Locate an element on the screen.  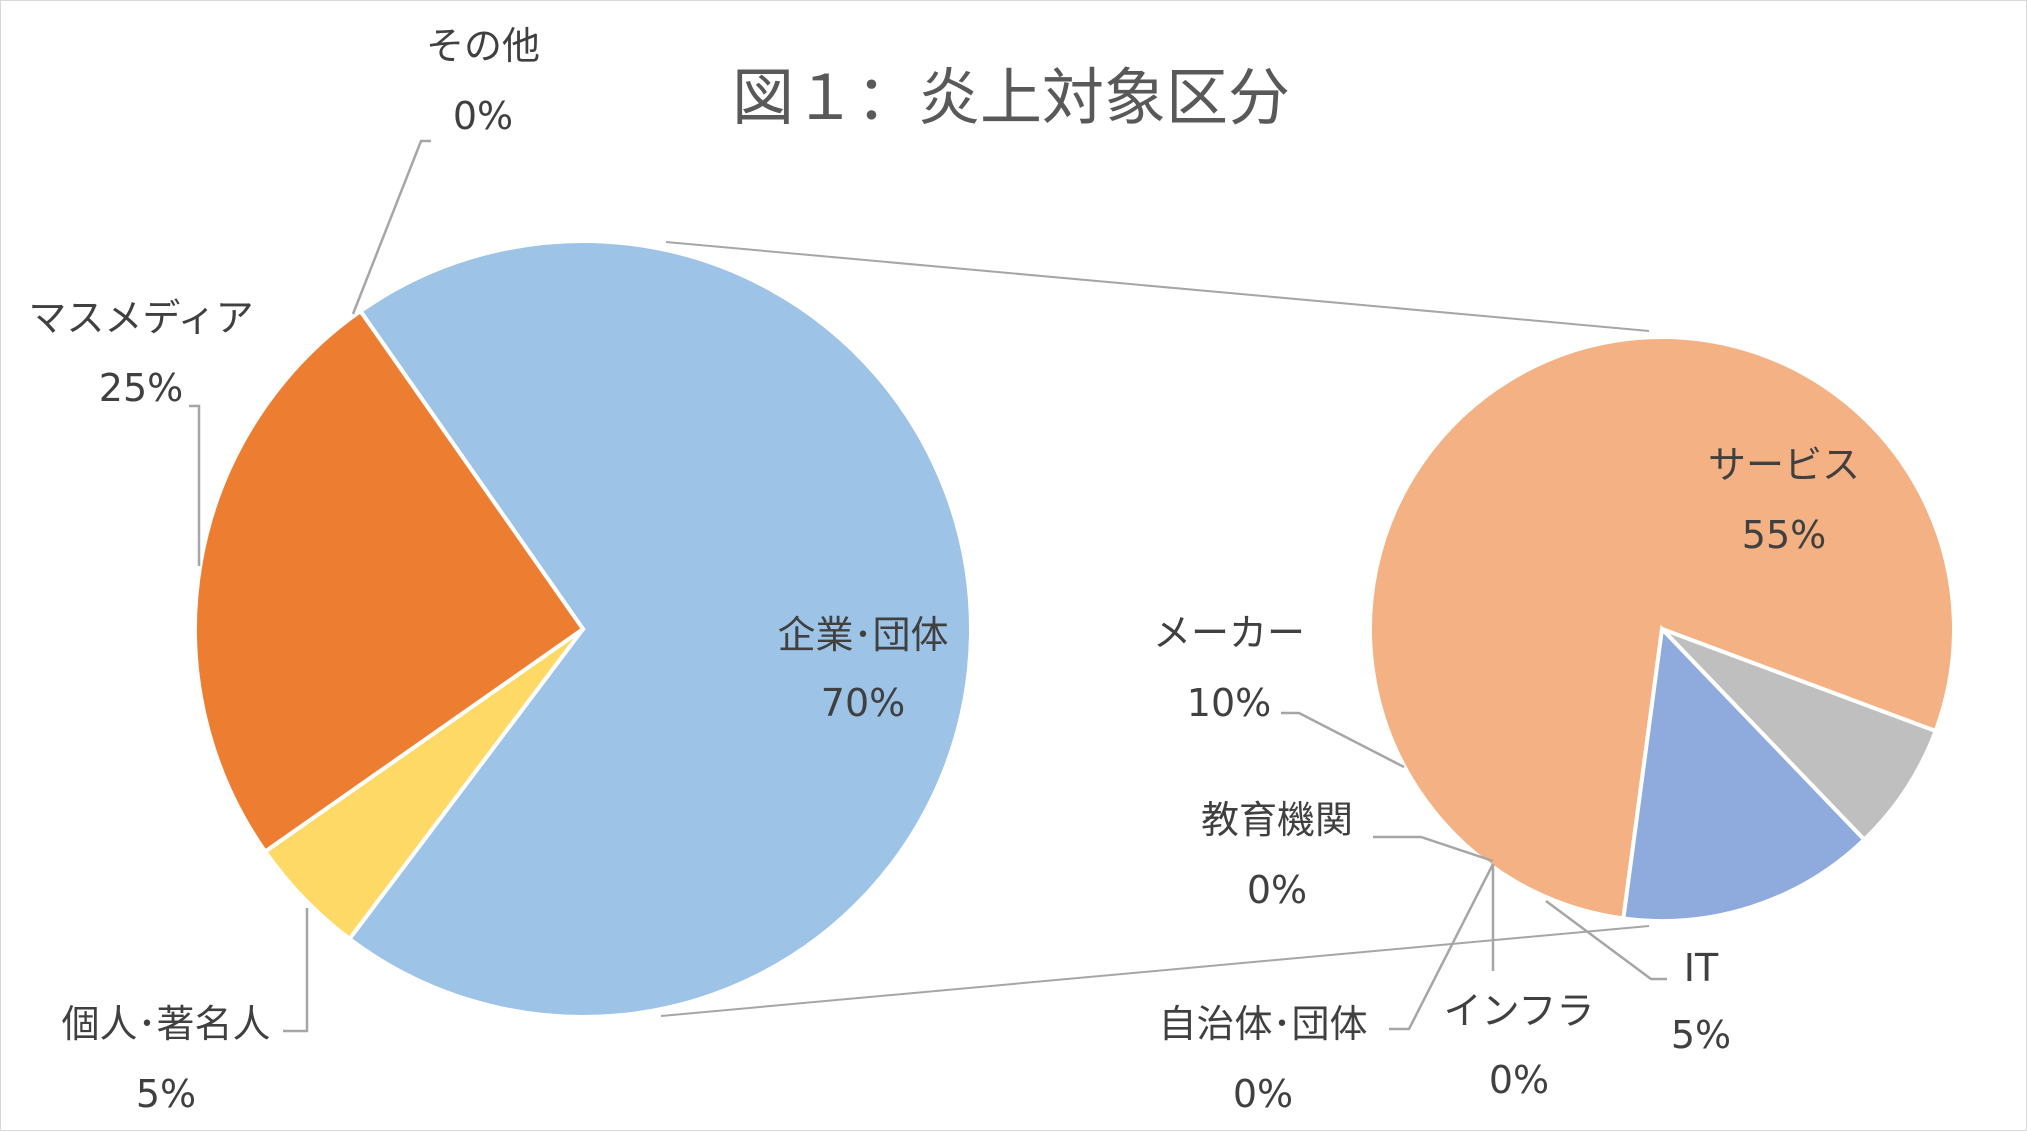
label-service-value: 55% is located at coordinates (1784, 535).